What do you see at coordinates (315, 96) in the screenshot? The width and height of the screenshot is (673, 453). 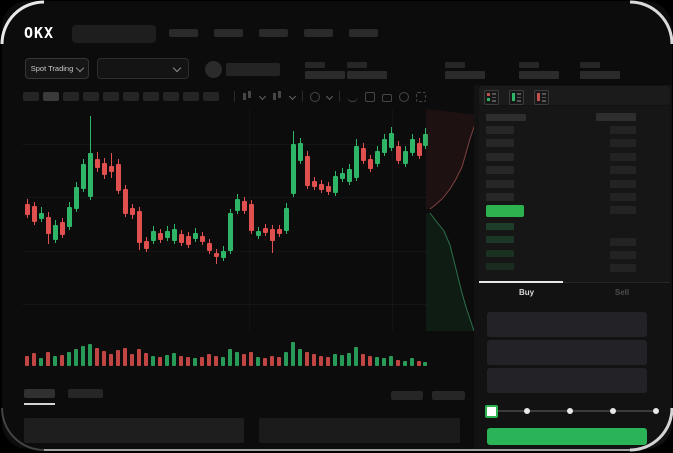 I see `indicators-icon` at bounding box center [315, 96].